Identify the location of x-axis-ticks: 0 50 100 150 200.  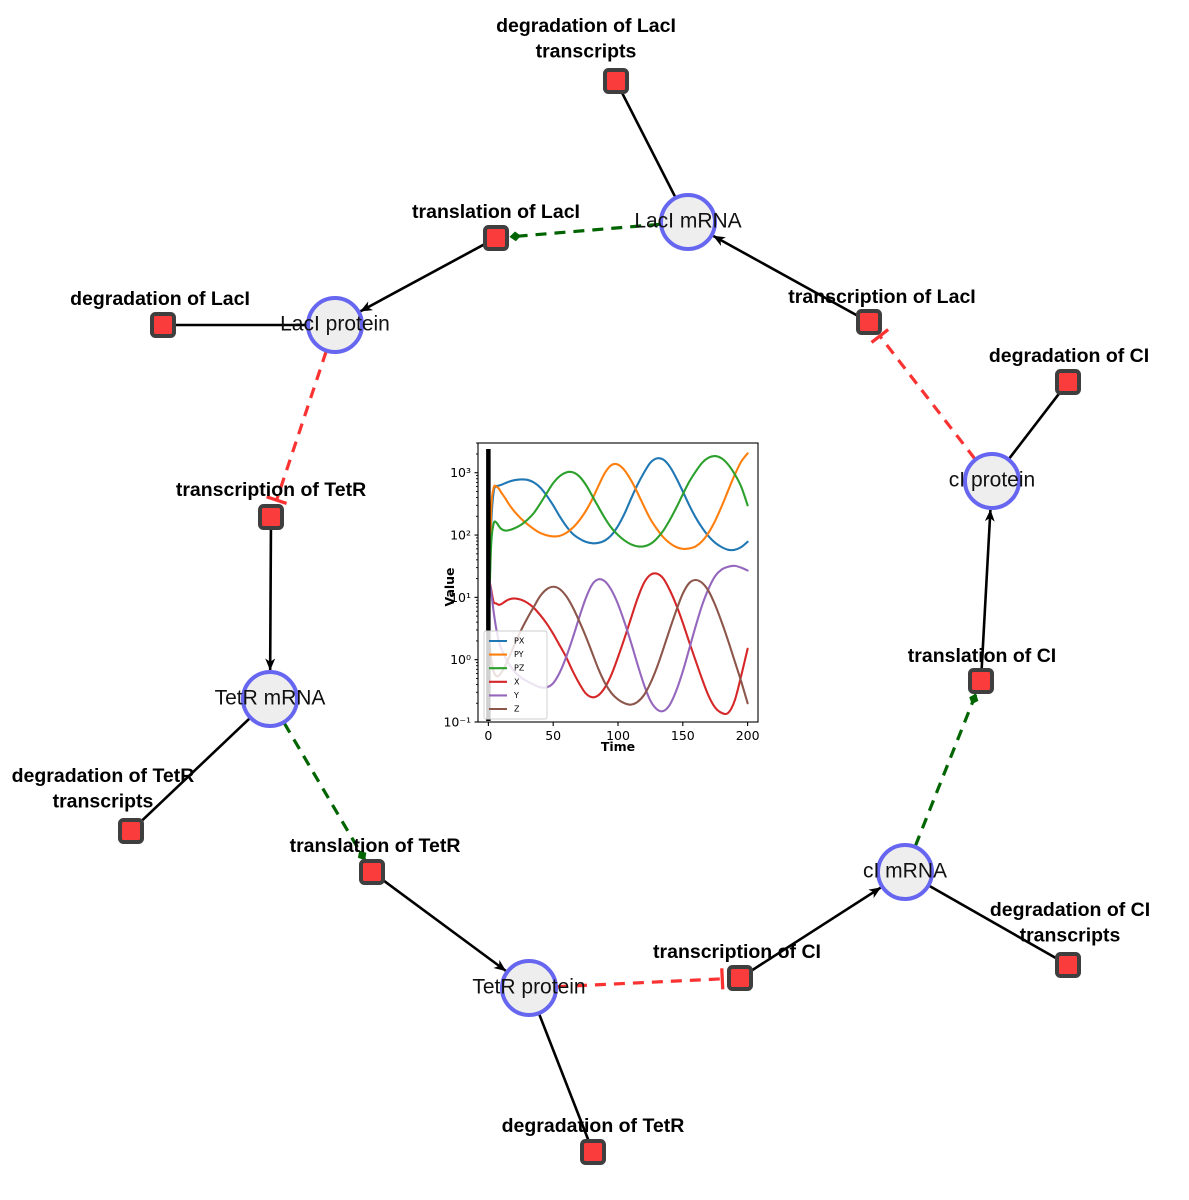
(622, 732).